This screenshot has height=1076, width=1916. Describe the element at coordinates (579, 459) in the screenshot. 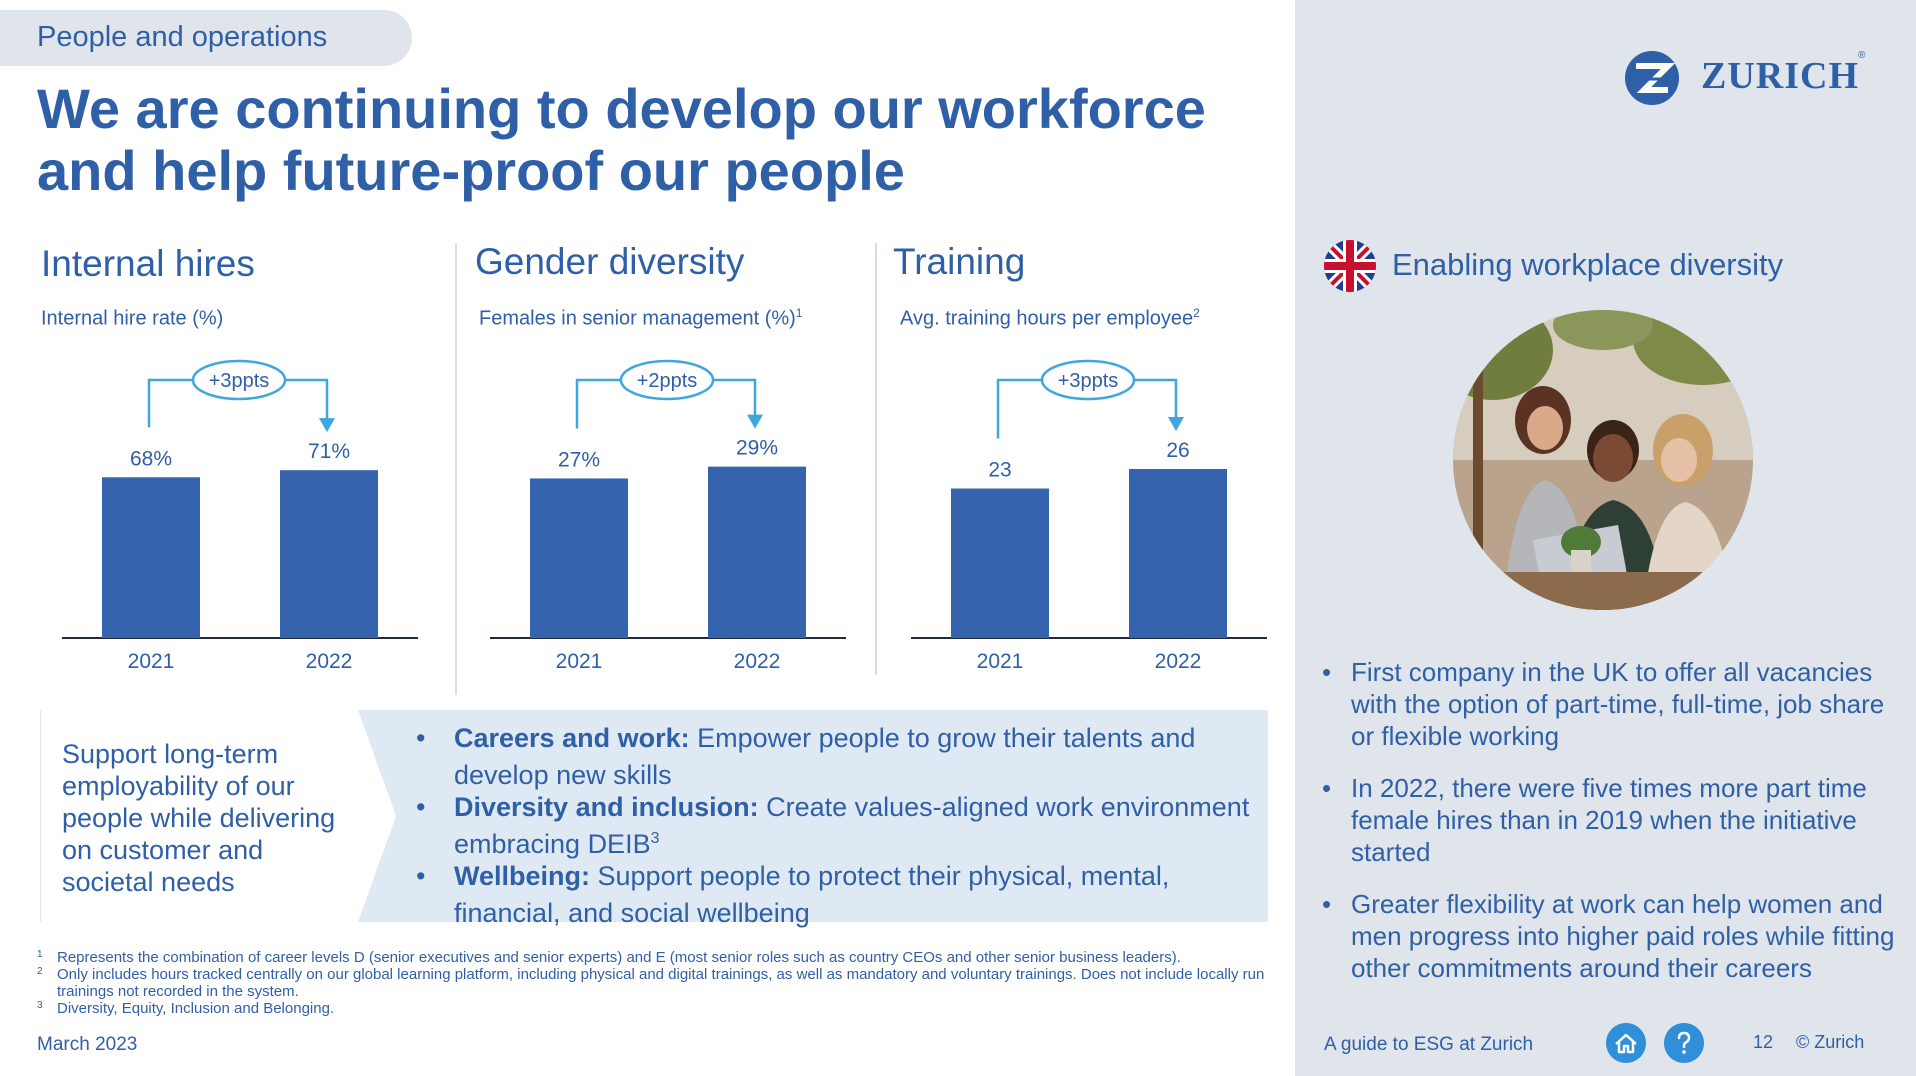

I see `data-label: 27%` at that location.